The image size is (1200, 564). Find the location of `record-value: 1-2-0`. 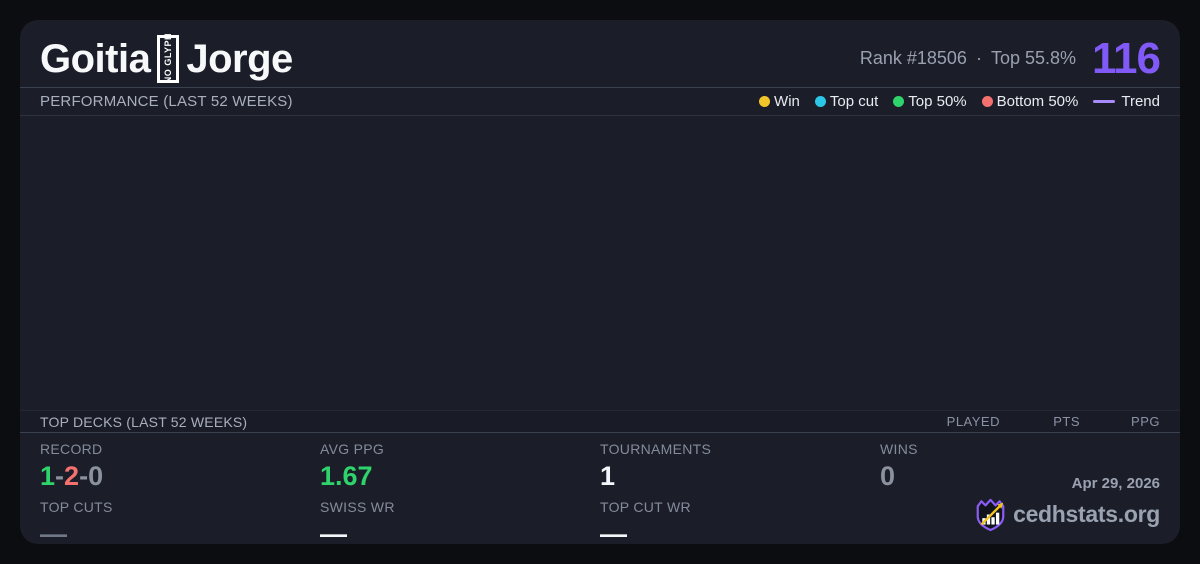

record-value: 1-2-0 is located at coordinates (180, 476).